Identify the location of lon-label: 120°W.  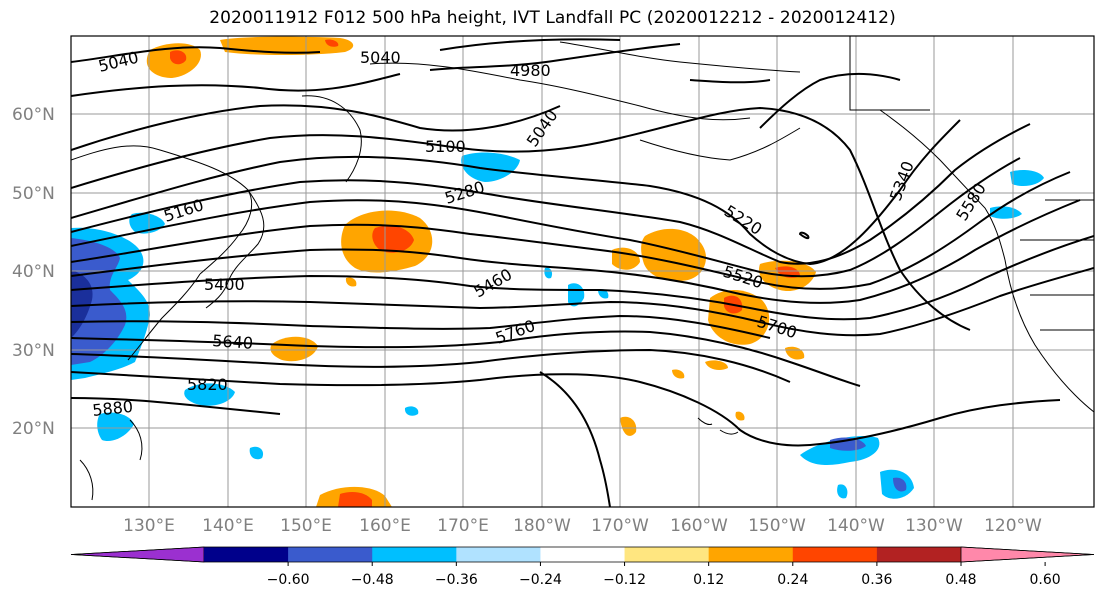
(1013, 526).